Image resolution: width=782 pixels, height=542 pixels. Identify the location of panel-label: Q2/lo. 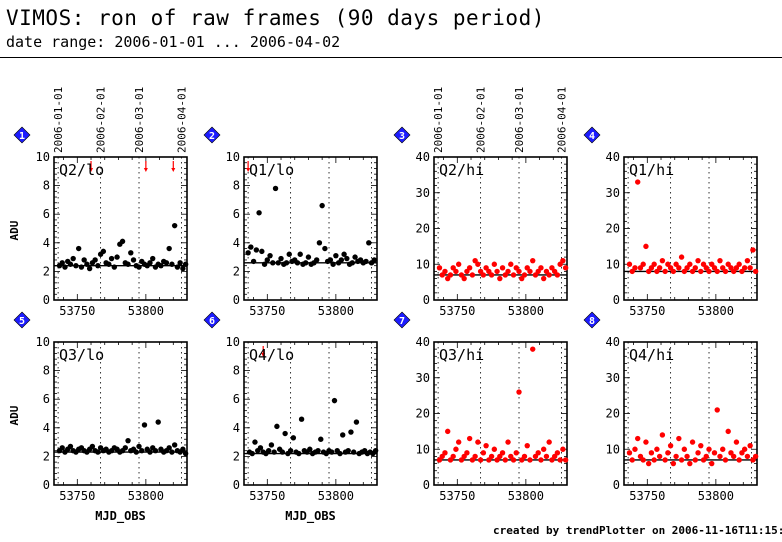
(81, 170).